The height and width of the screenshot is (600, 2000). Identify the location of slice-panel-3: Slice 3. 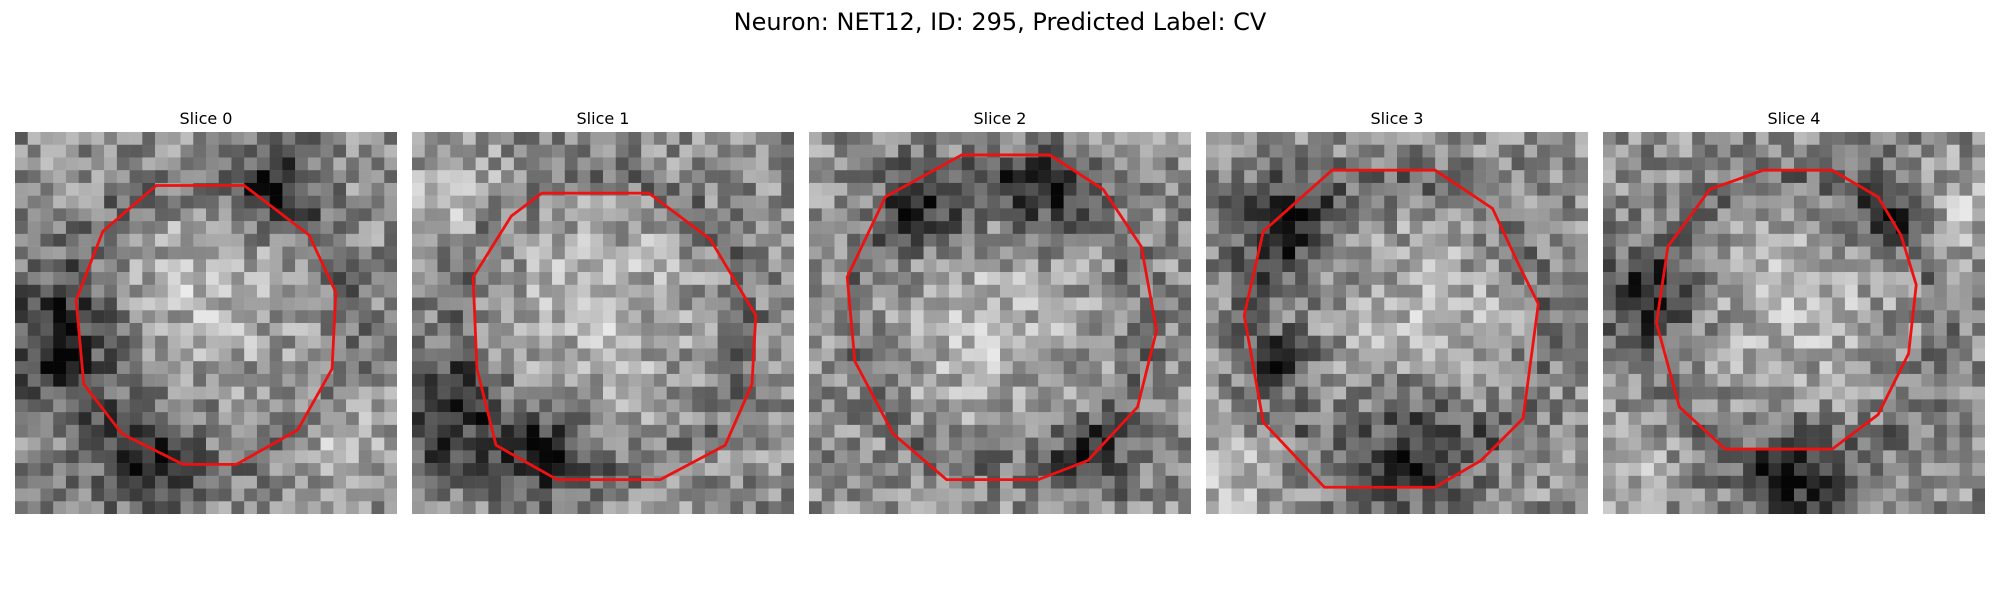
(1397, 311).